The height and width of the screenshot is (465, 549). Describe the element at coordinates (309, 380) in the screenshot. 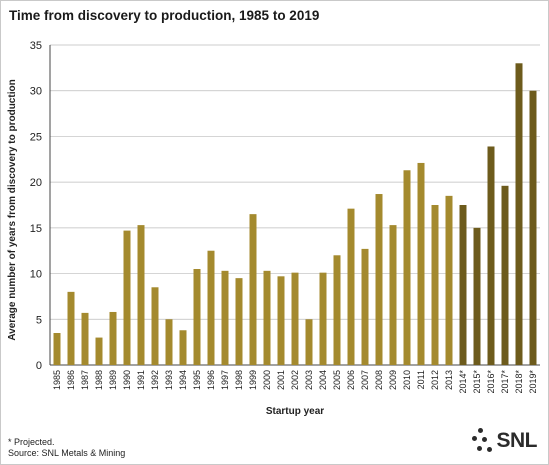

I see `x-tick-label: 2003` at that location.